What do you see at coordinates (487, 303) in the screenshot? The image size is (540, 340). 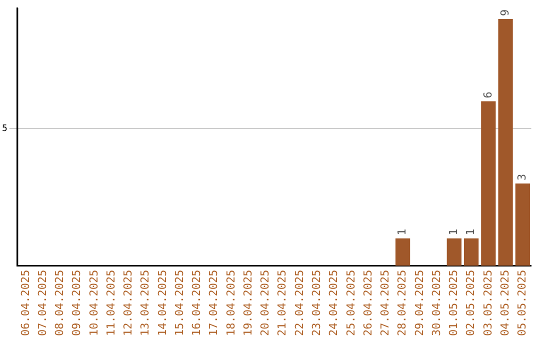 I see `x-tick-label: 03.05.2025` at bounding box center [487, 303].